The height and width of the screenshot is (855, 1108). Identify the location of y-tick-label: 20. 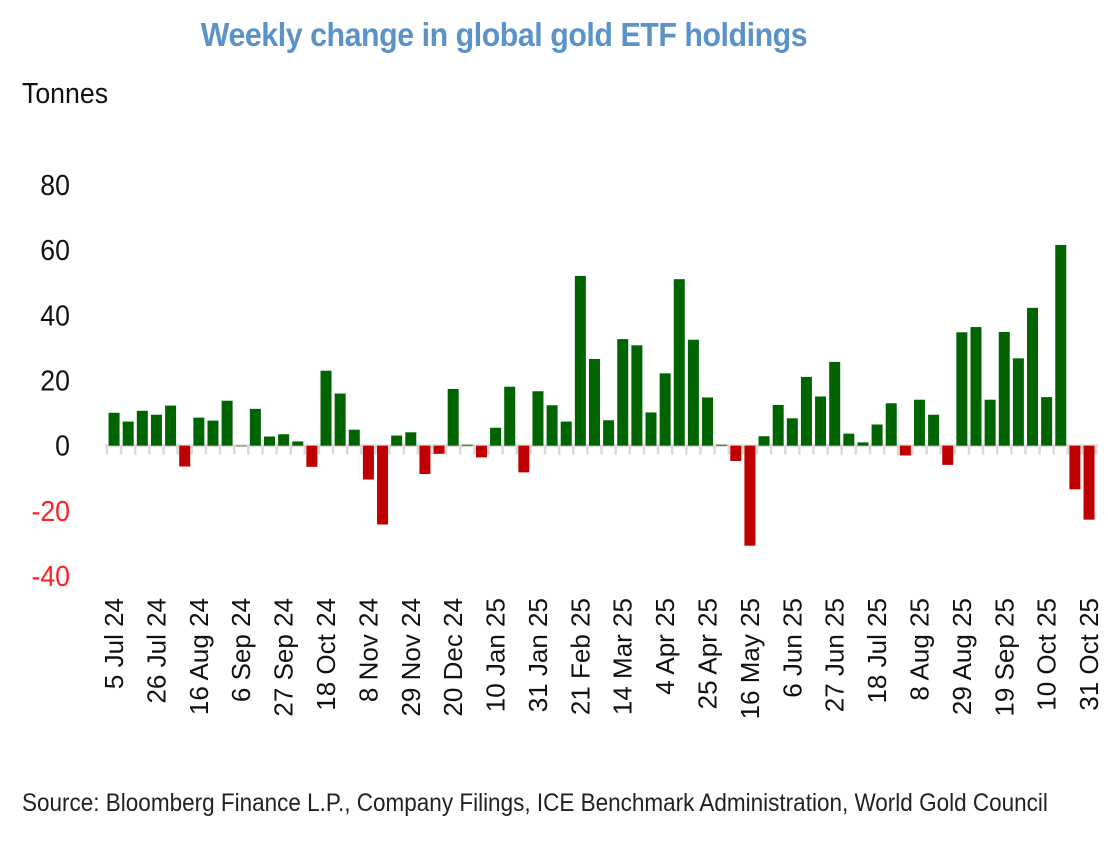
(55, 380).